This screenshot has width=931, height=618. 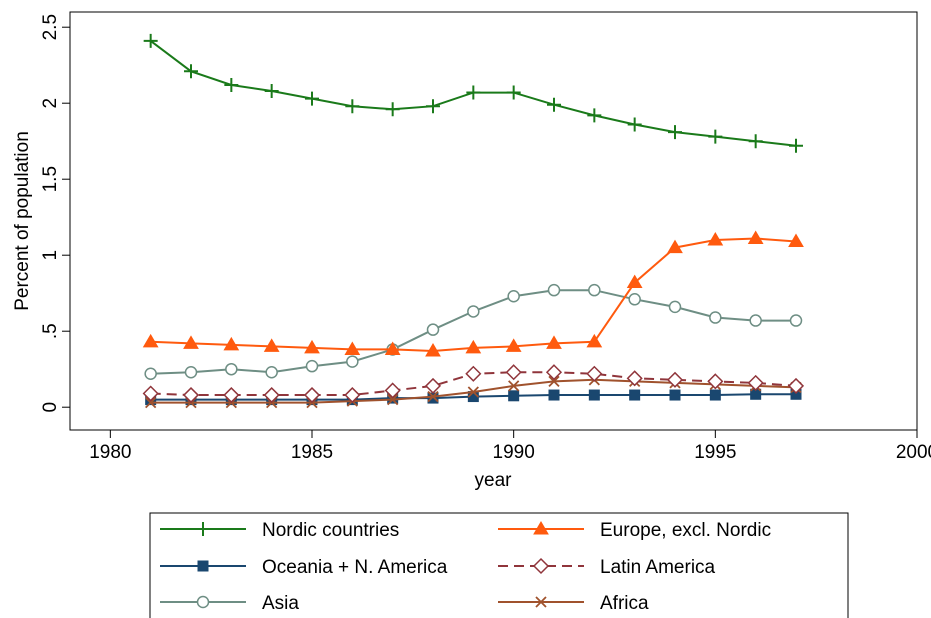 What do you see at coordinates (50, 179) in the screenshot?
I see `y-tick-label: 1.5` at bounding box center [50, 179].